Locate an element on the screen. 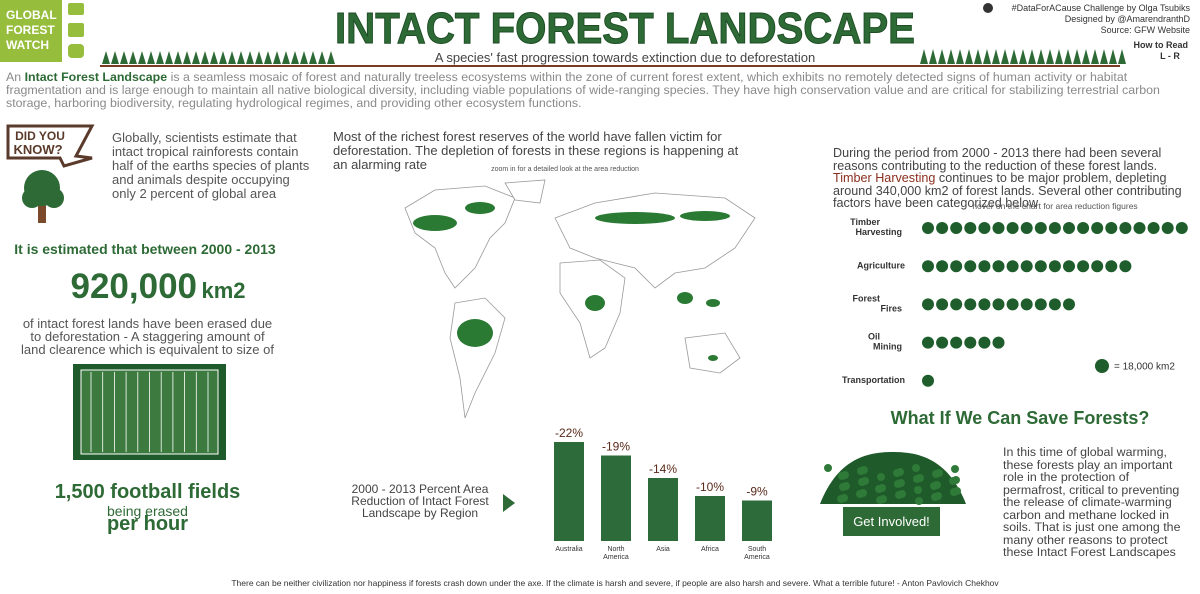 Image resolution: width=1200 pixels, height=594 pixels. stat-unit: km2 is located at coordinates (223, 290).